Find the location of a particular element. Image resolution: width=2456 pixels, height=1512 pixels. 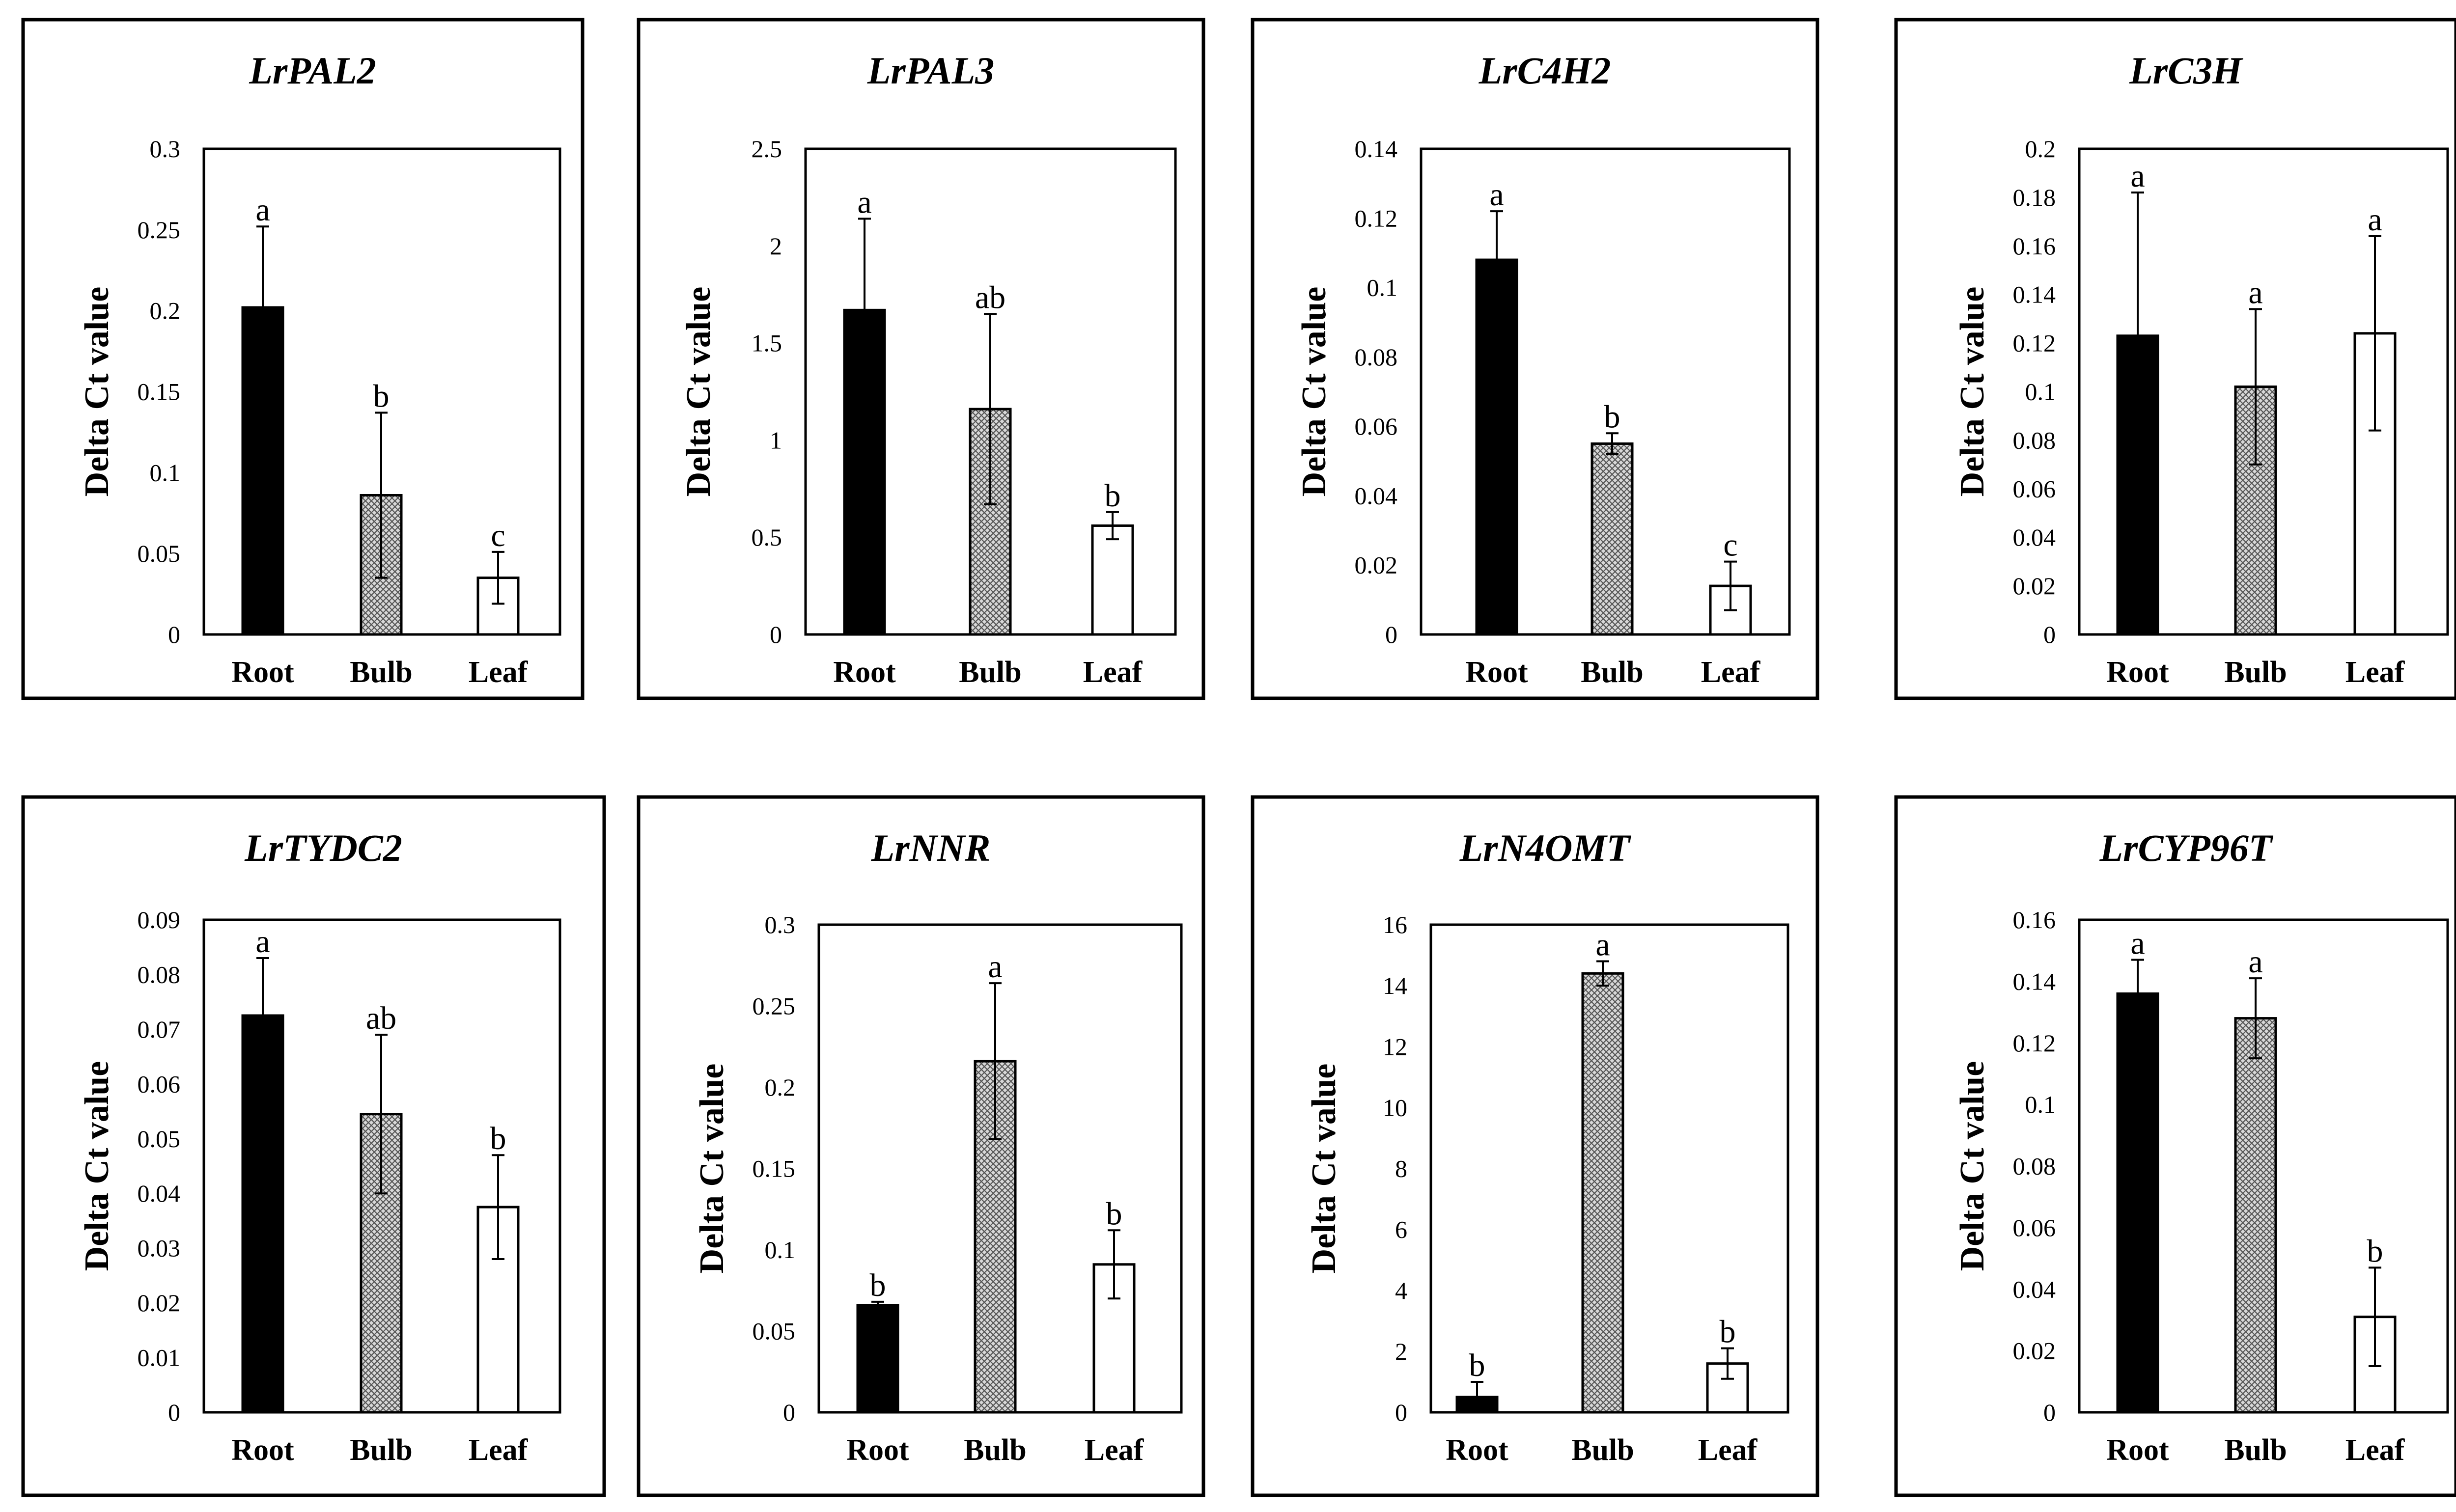

y-tick-label: 0.3 is located at coordinates (165, 149).